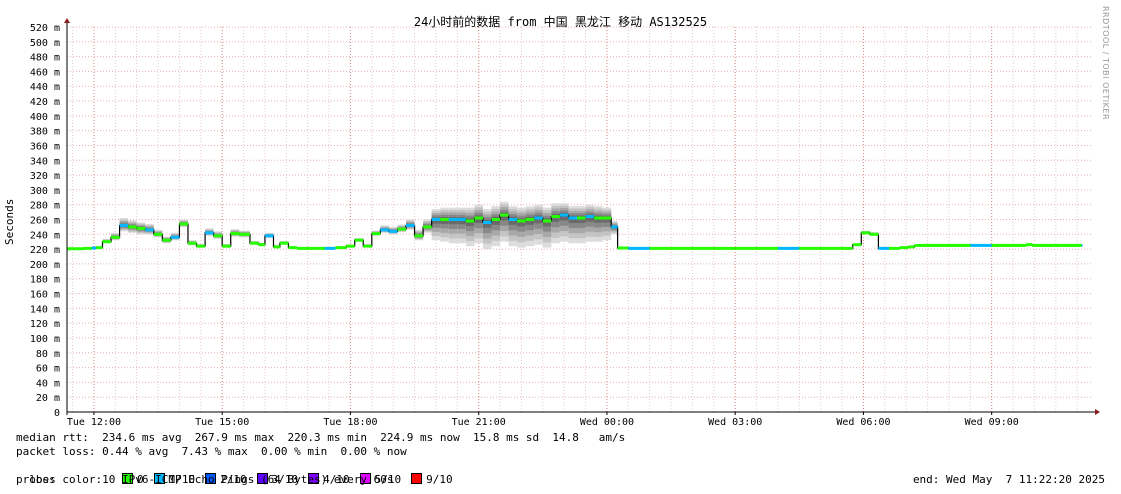 The image size is (1121, 494). What do you see at coordinates (45, 191) in the screenshot?
I see `y-tick-label: 300 m` at bounding box center [45, 191].